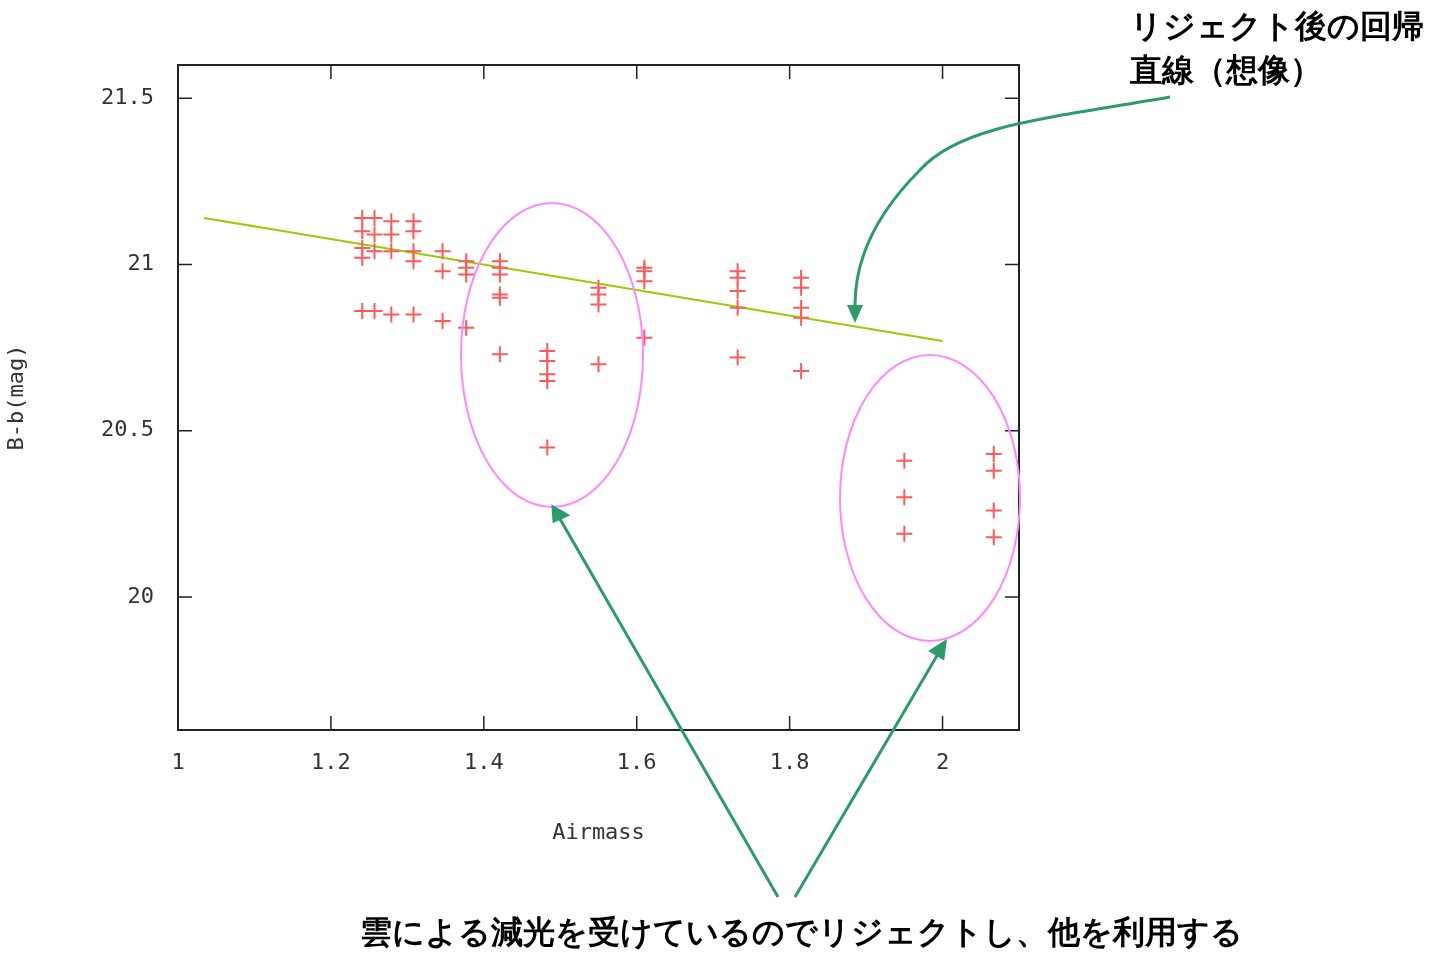 This screenshot has width=1439, height=954. I want to click on text: リジェクト後の回帰直線（想像）, so click(1277, 48).